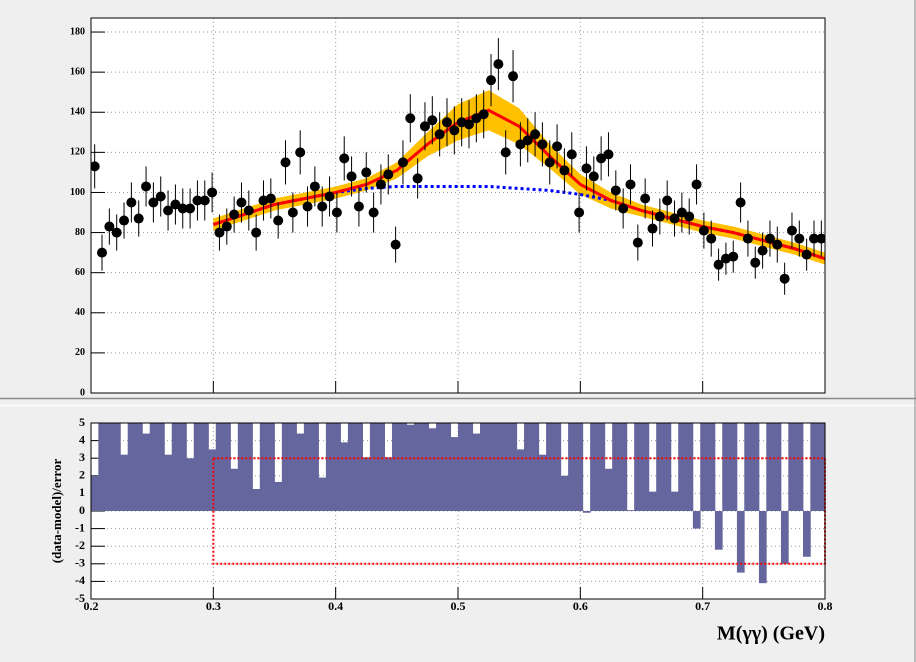 Image resolution: width=916 pixels, height=662 pixels. Describe the element at coordinates (80, 563) in the screenshot. I see `y-tick-label: -3` at that location.